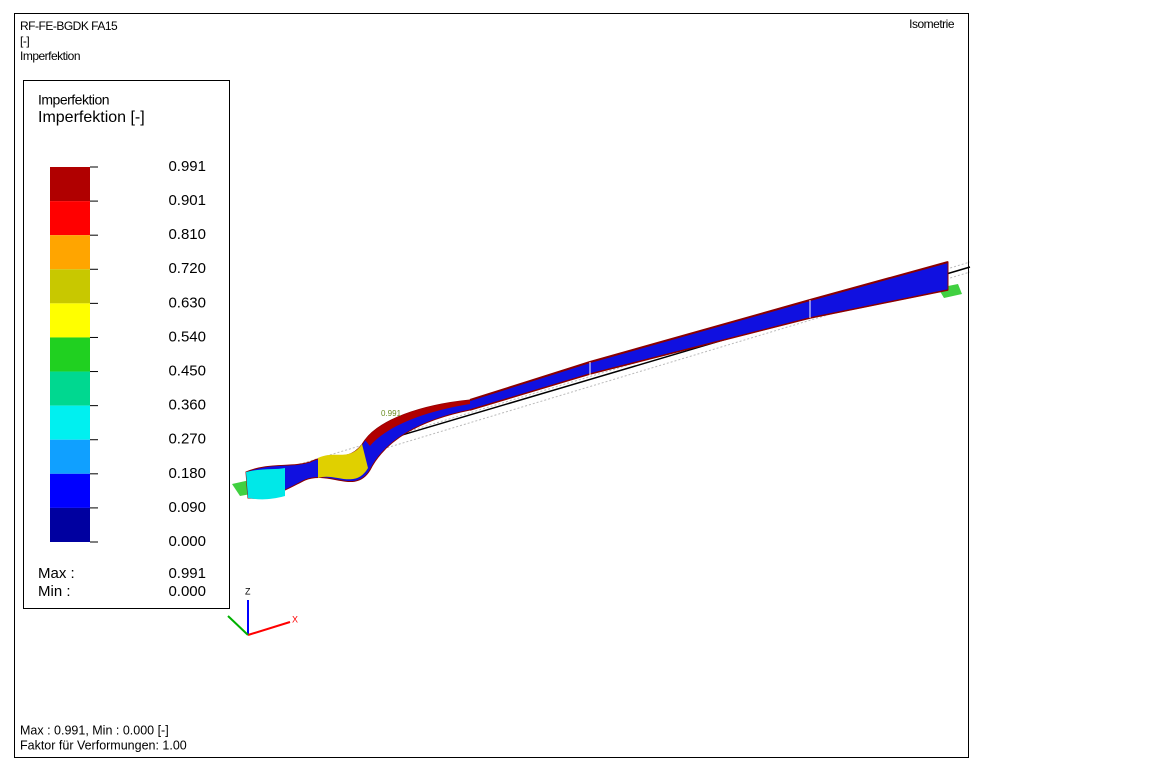  What do you see at coordinates (187, 473) in the screenshot?
I see `legend-value: 0.180` at bounding box center [187, 473].